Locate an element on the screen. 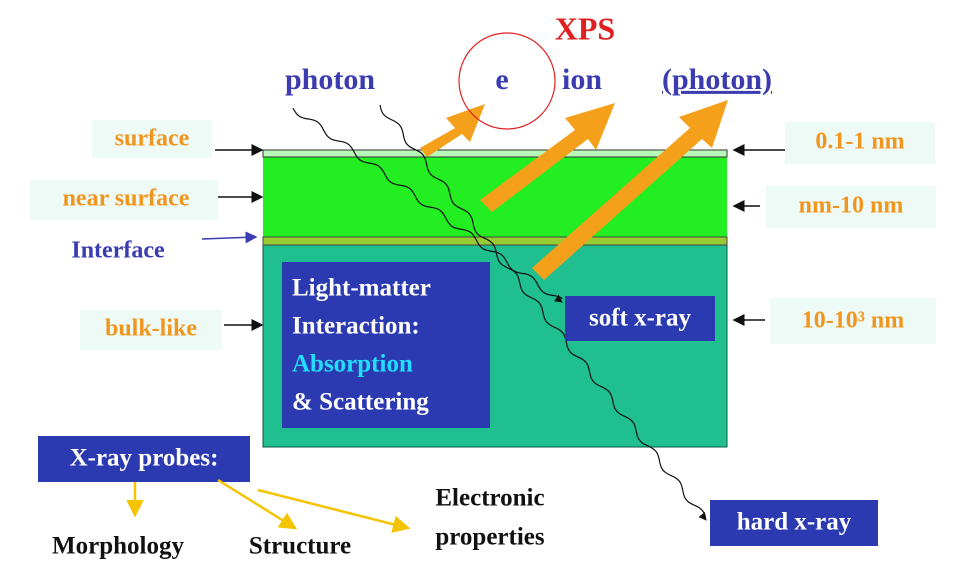 Image resolution: width=954 pixels, height=575 pixels. probe-item: Morphology is located at coordinates (118, 546).